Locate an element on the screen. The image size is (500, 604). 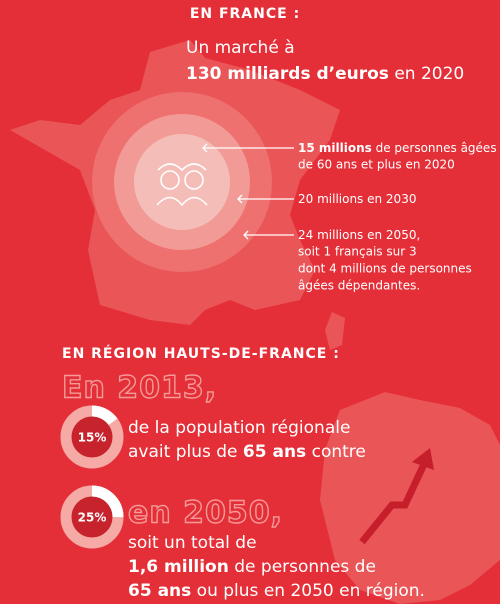
region-arrow is located at coordinates (394, 502).